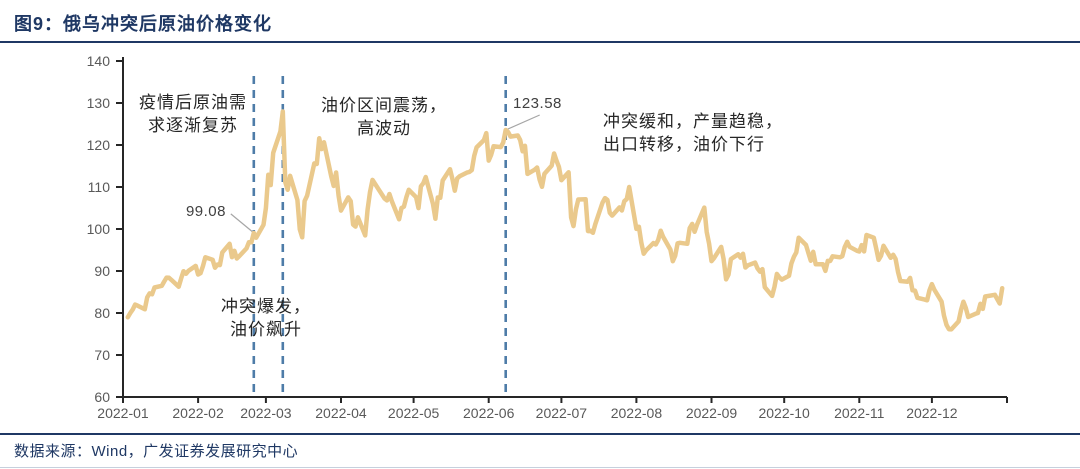 This screenshot has height=469, width=1080. I want to click on y-axis-tick-label: 70, so click(102, 355).